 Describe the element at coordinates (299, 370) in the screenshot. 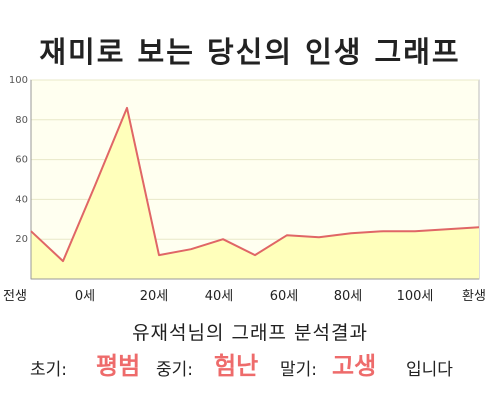

I see `stage-late-label: 말기:` at that location.